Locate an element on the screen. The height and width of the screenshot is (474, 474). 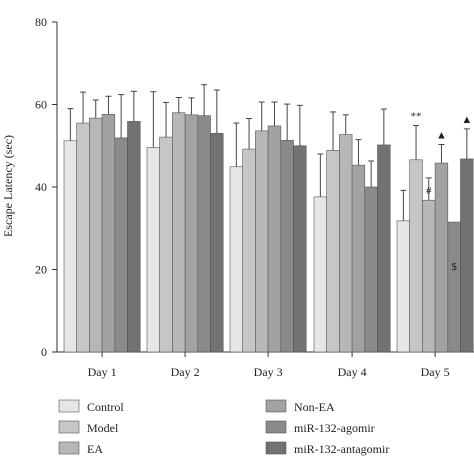
y-tick-label: 60 is located at coordinates (41, 105).